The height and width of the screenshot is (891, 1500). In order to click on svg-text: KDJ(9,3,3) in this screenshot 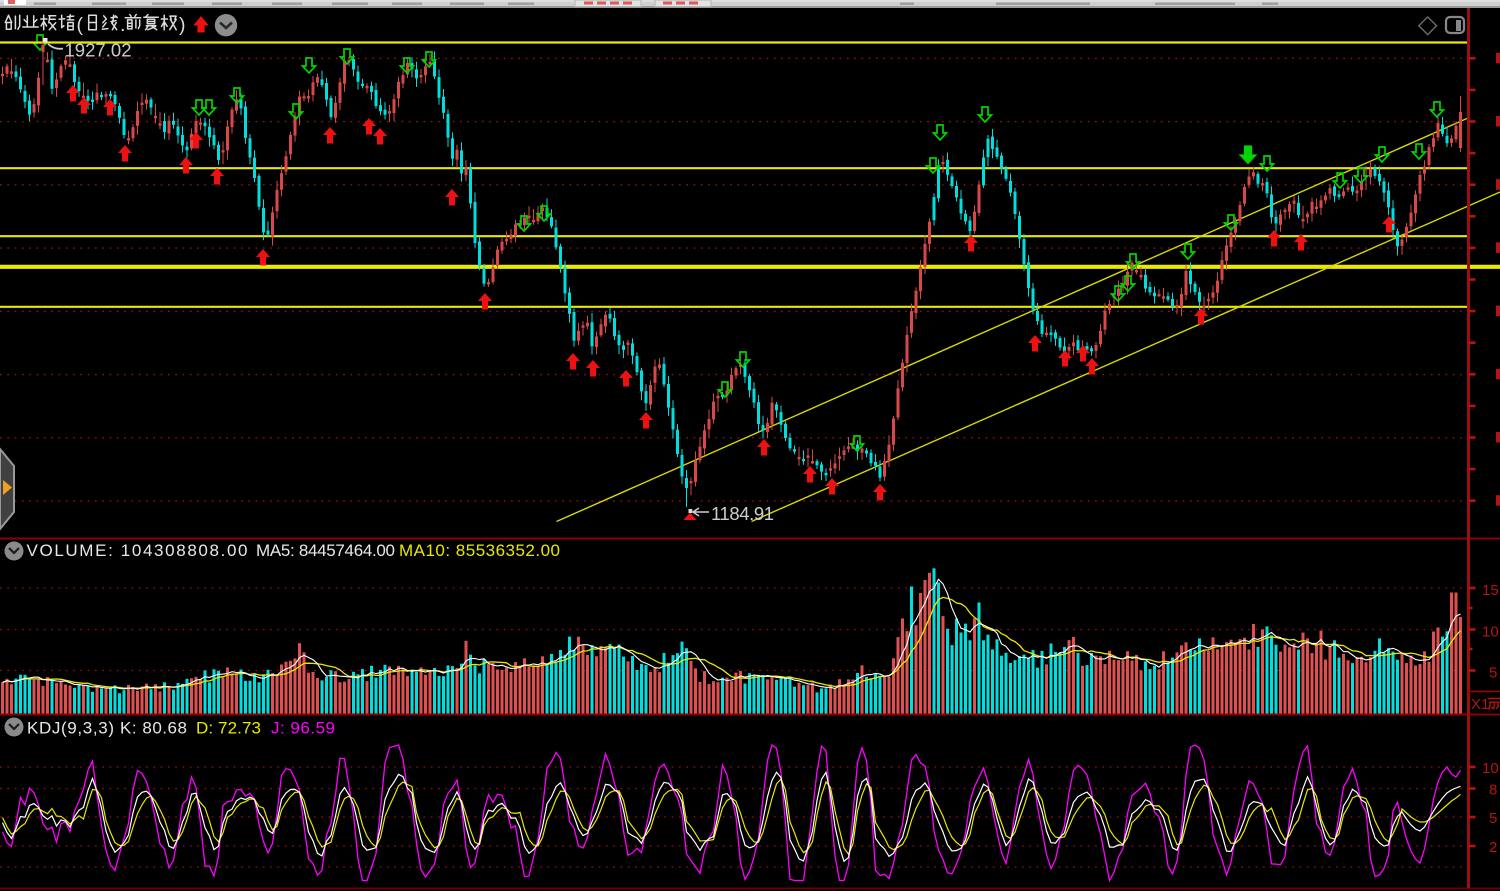, I will do `click(70, 728)`.